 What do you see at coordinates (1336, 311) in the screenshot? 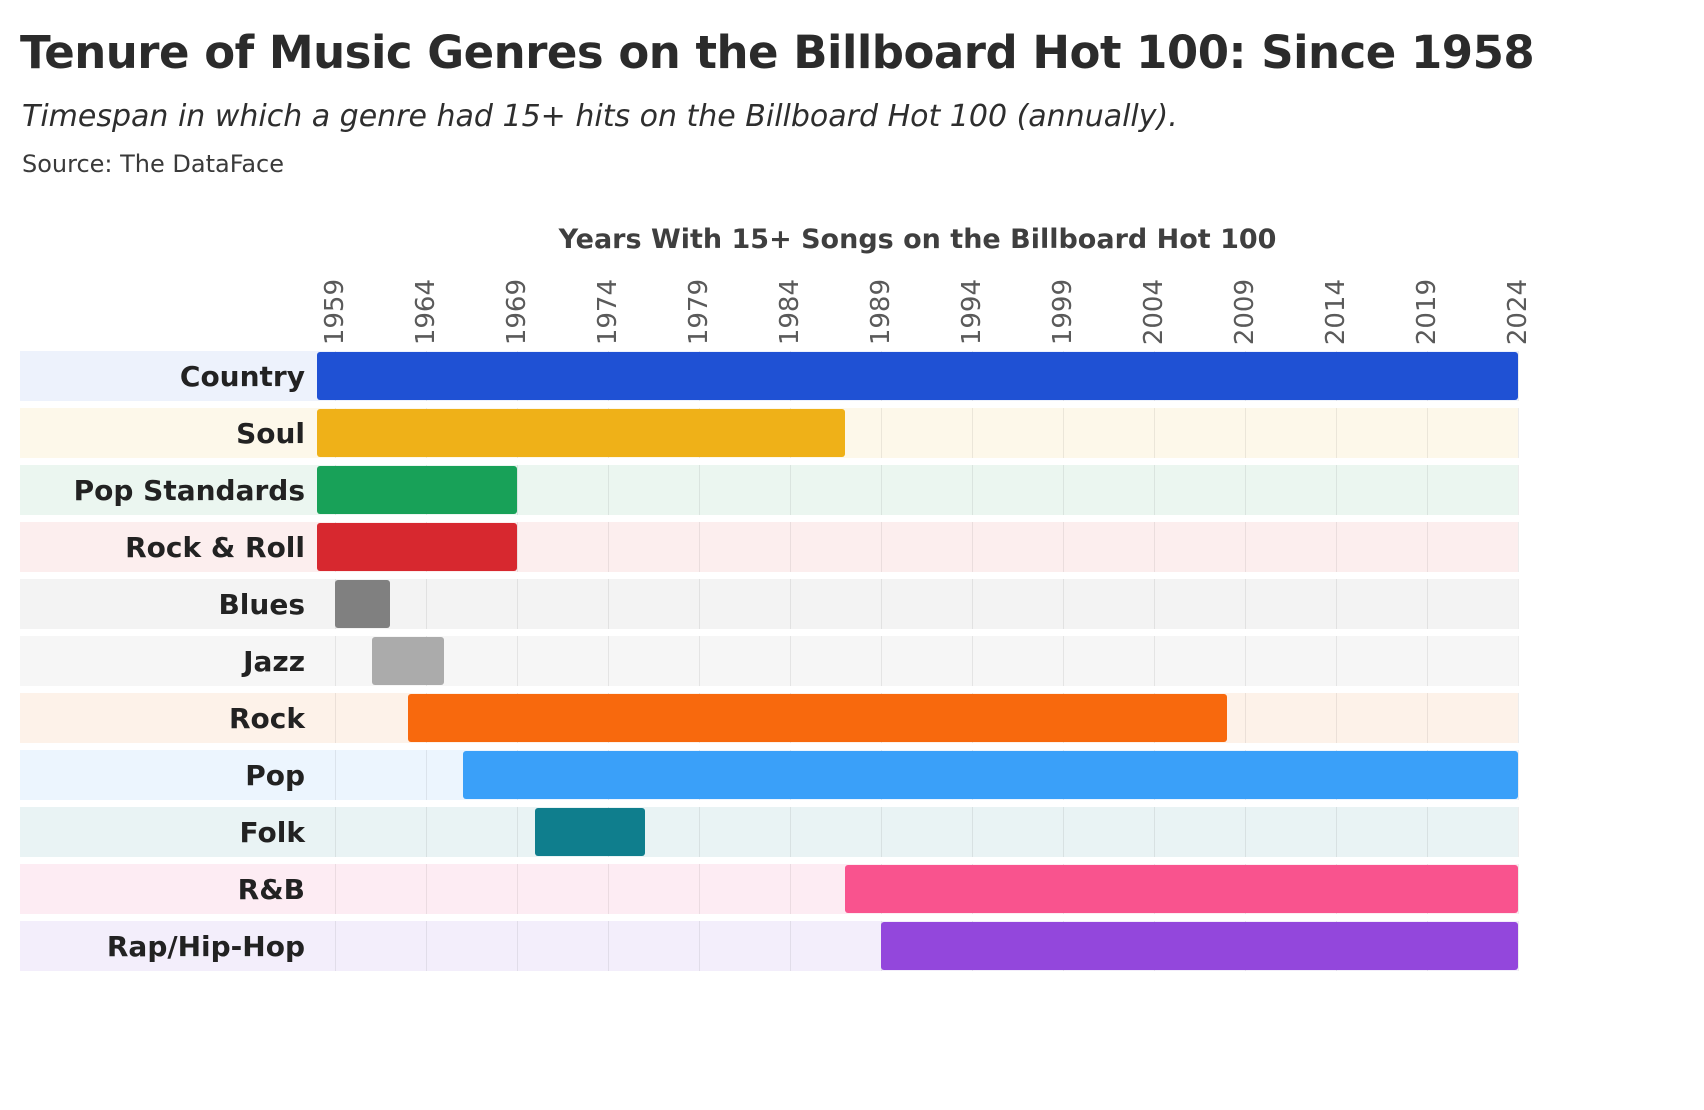
I see `x-tick-label: 2014` at bounding box center [1336, 311].